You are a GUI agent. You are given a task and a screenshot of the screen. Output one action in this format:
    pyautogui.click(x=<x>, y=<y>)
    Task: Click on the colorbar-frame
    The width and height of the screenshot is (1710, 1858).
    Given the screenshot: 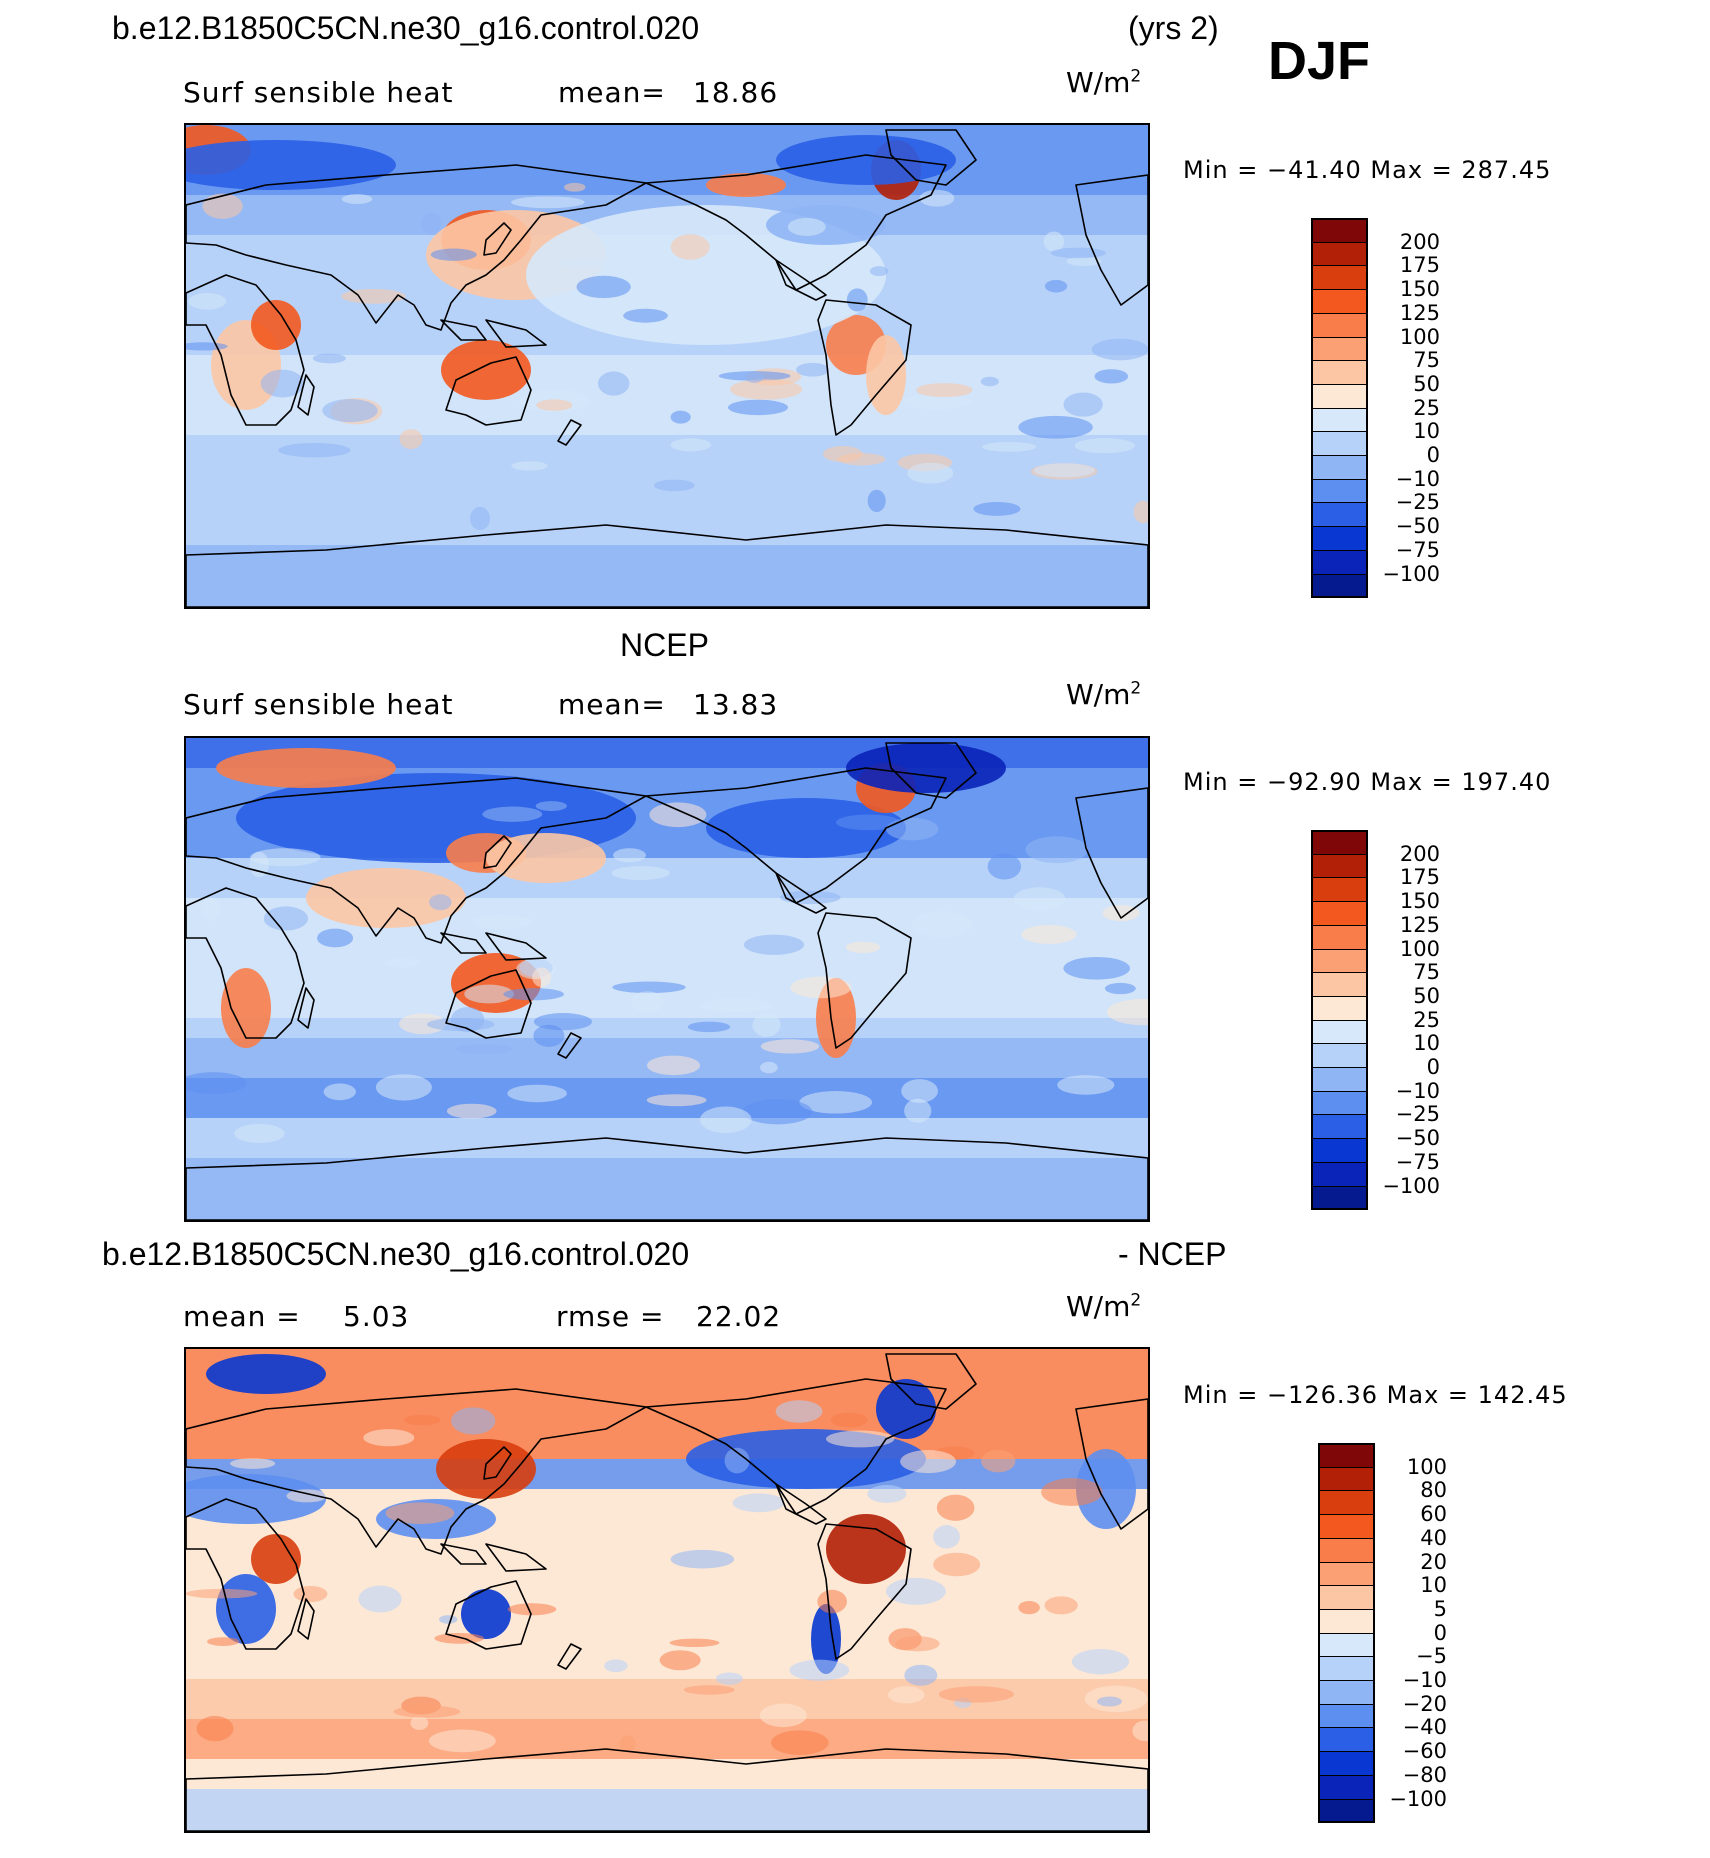 What is the action you would take?
    pyautogui.click(x=1339, y=408)
    